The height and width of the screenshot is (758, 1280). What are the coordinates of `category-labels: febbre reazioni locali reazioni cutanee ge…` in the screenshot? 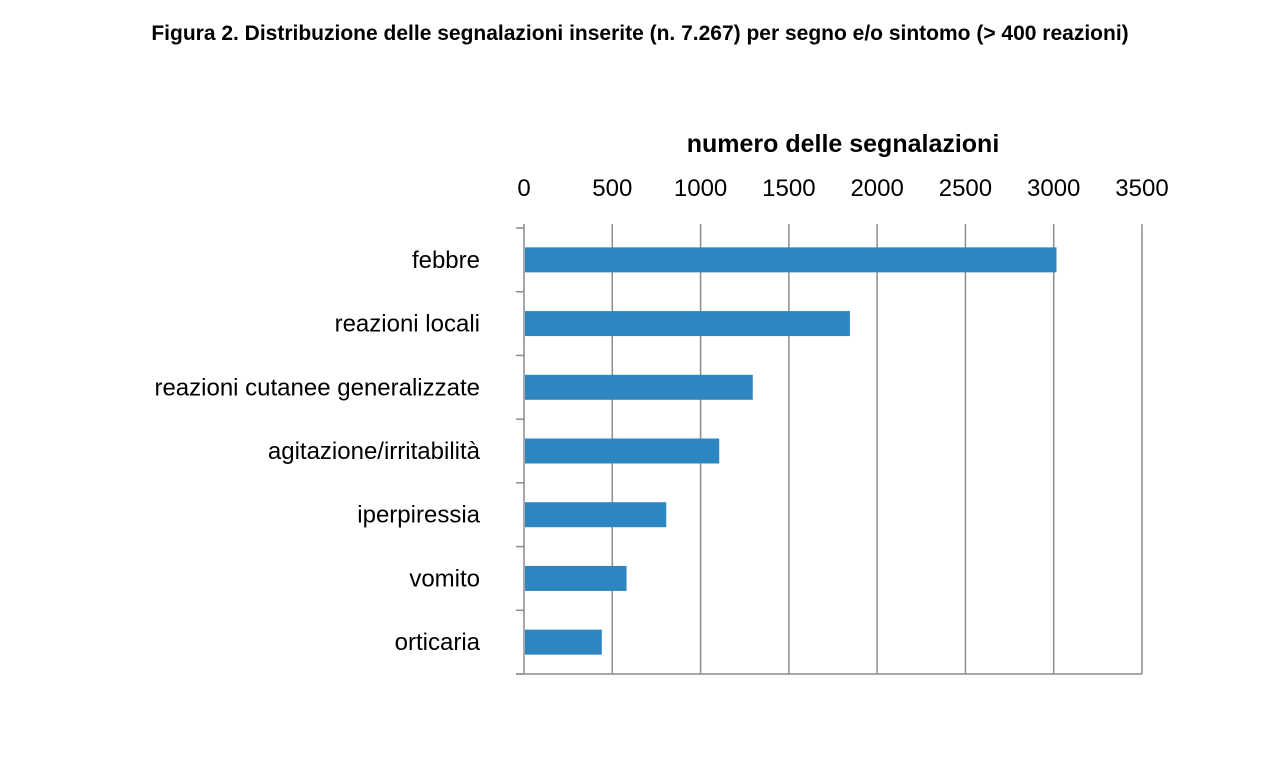 It's located at (317, 451).